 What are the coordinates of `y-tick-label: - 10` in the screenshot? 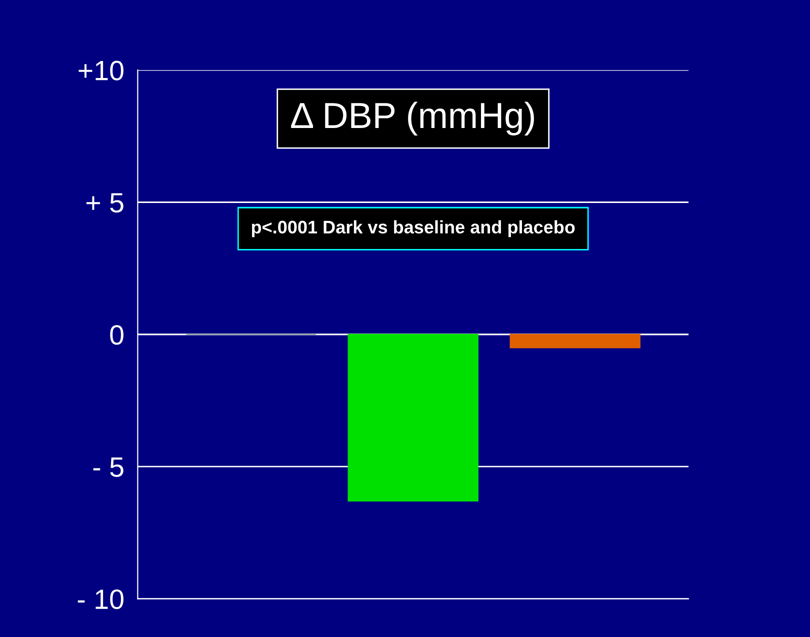 It's located at (101, 599).